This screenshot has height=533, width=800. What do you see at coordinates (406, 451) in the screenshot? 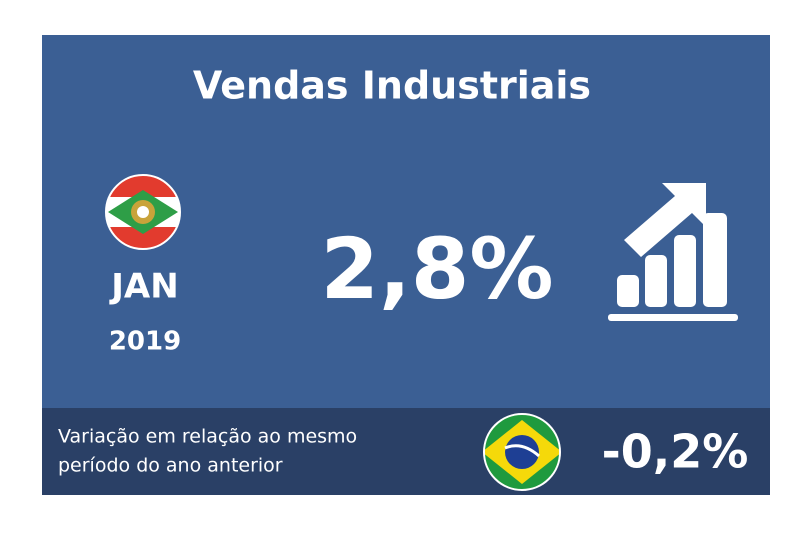
I see `footer-band` at bounding box center [406, 451].